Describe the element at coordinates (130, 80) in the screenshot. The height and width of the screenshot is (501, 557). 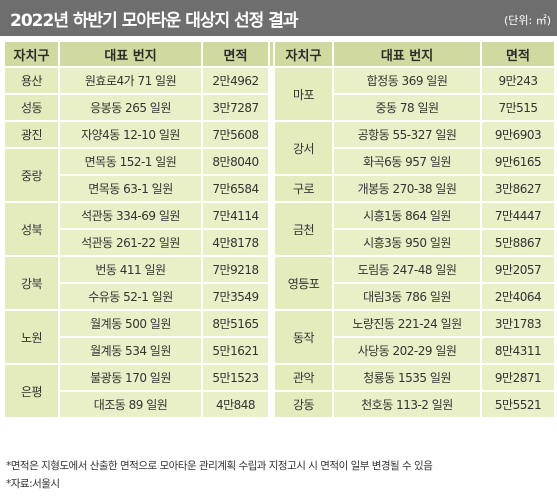
I see `address-cell: 원효로4가 71 일원` at that location.